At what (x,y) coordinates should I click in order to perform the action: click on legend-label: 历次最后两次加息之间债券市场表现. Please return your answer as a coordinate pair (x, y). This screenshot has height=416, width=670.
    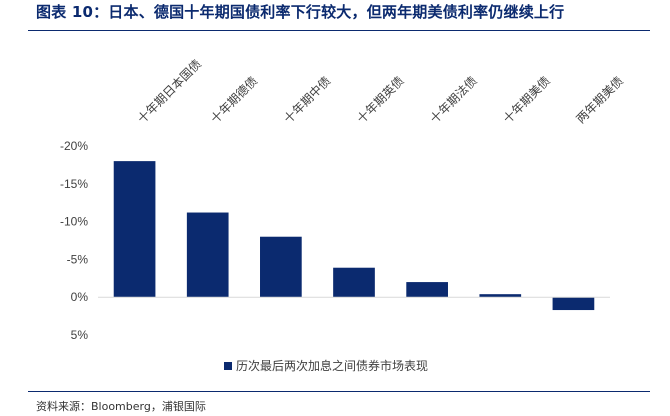
    Looking at the image, I should click on (332, 365).